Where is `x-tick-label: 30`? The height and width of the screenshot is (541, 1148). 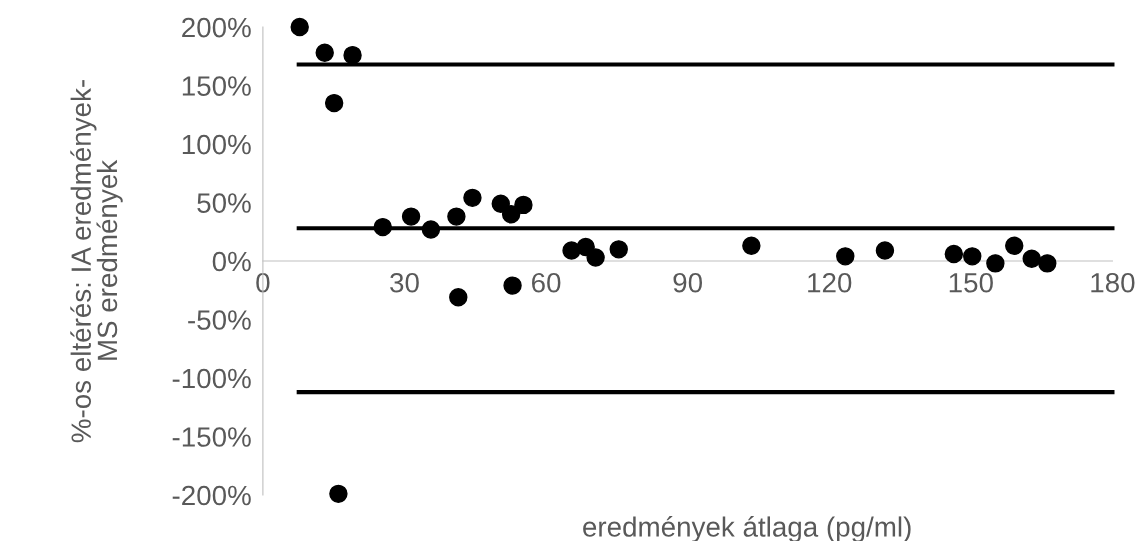 x-tick-label: 30 is located at coordinates (404, 282).